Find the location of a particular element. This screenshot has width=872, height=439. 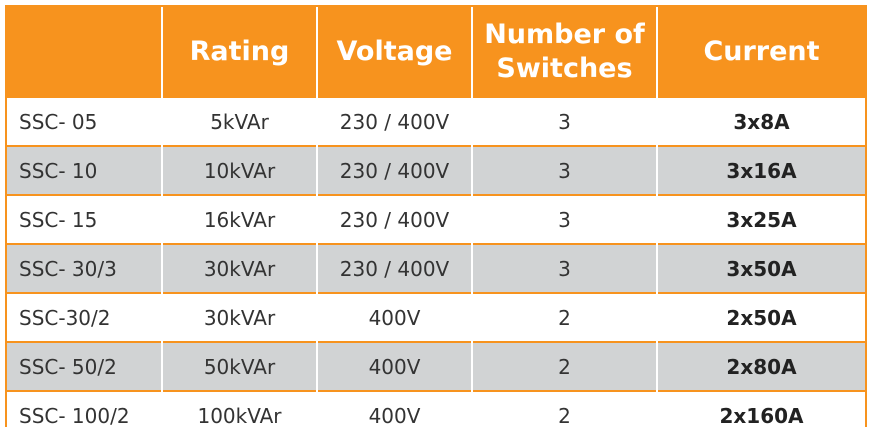

header-model is located at coordinates (84, 52).